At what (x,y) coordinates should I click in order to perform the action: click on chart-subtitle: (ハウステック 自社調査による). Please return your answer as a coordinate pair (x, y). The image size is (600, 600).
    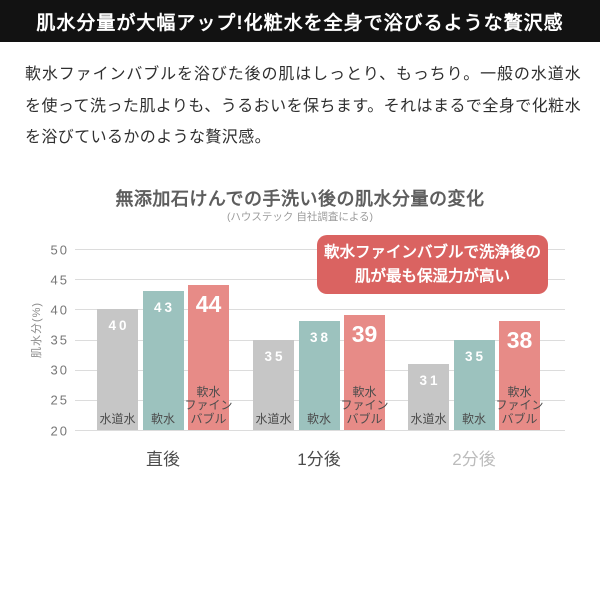
    Looking at the image, I should click on (300, 217).